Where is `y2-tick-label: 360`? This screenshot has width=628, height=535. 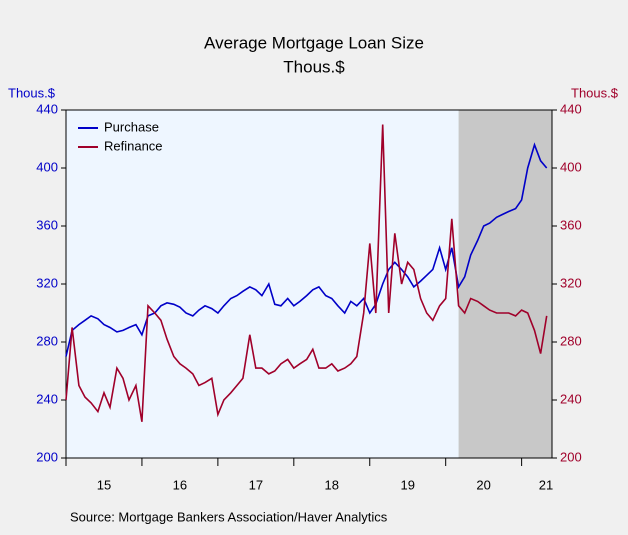 y2-tick-label: 360 is located at coordinates (571, 224).